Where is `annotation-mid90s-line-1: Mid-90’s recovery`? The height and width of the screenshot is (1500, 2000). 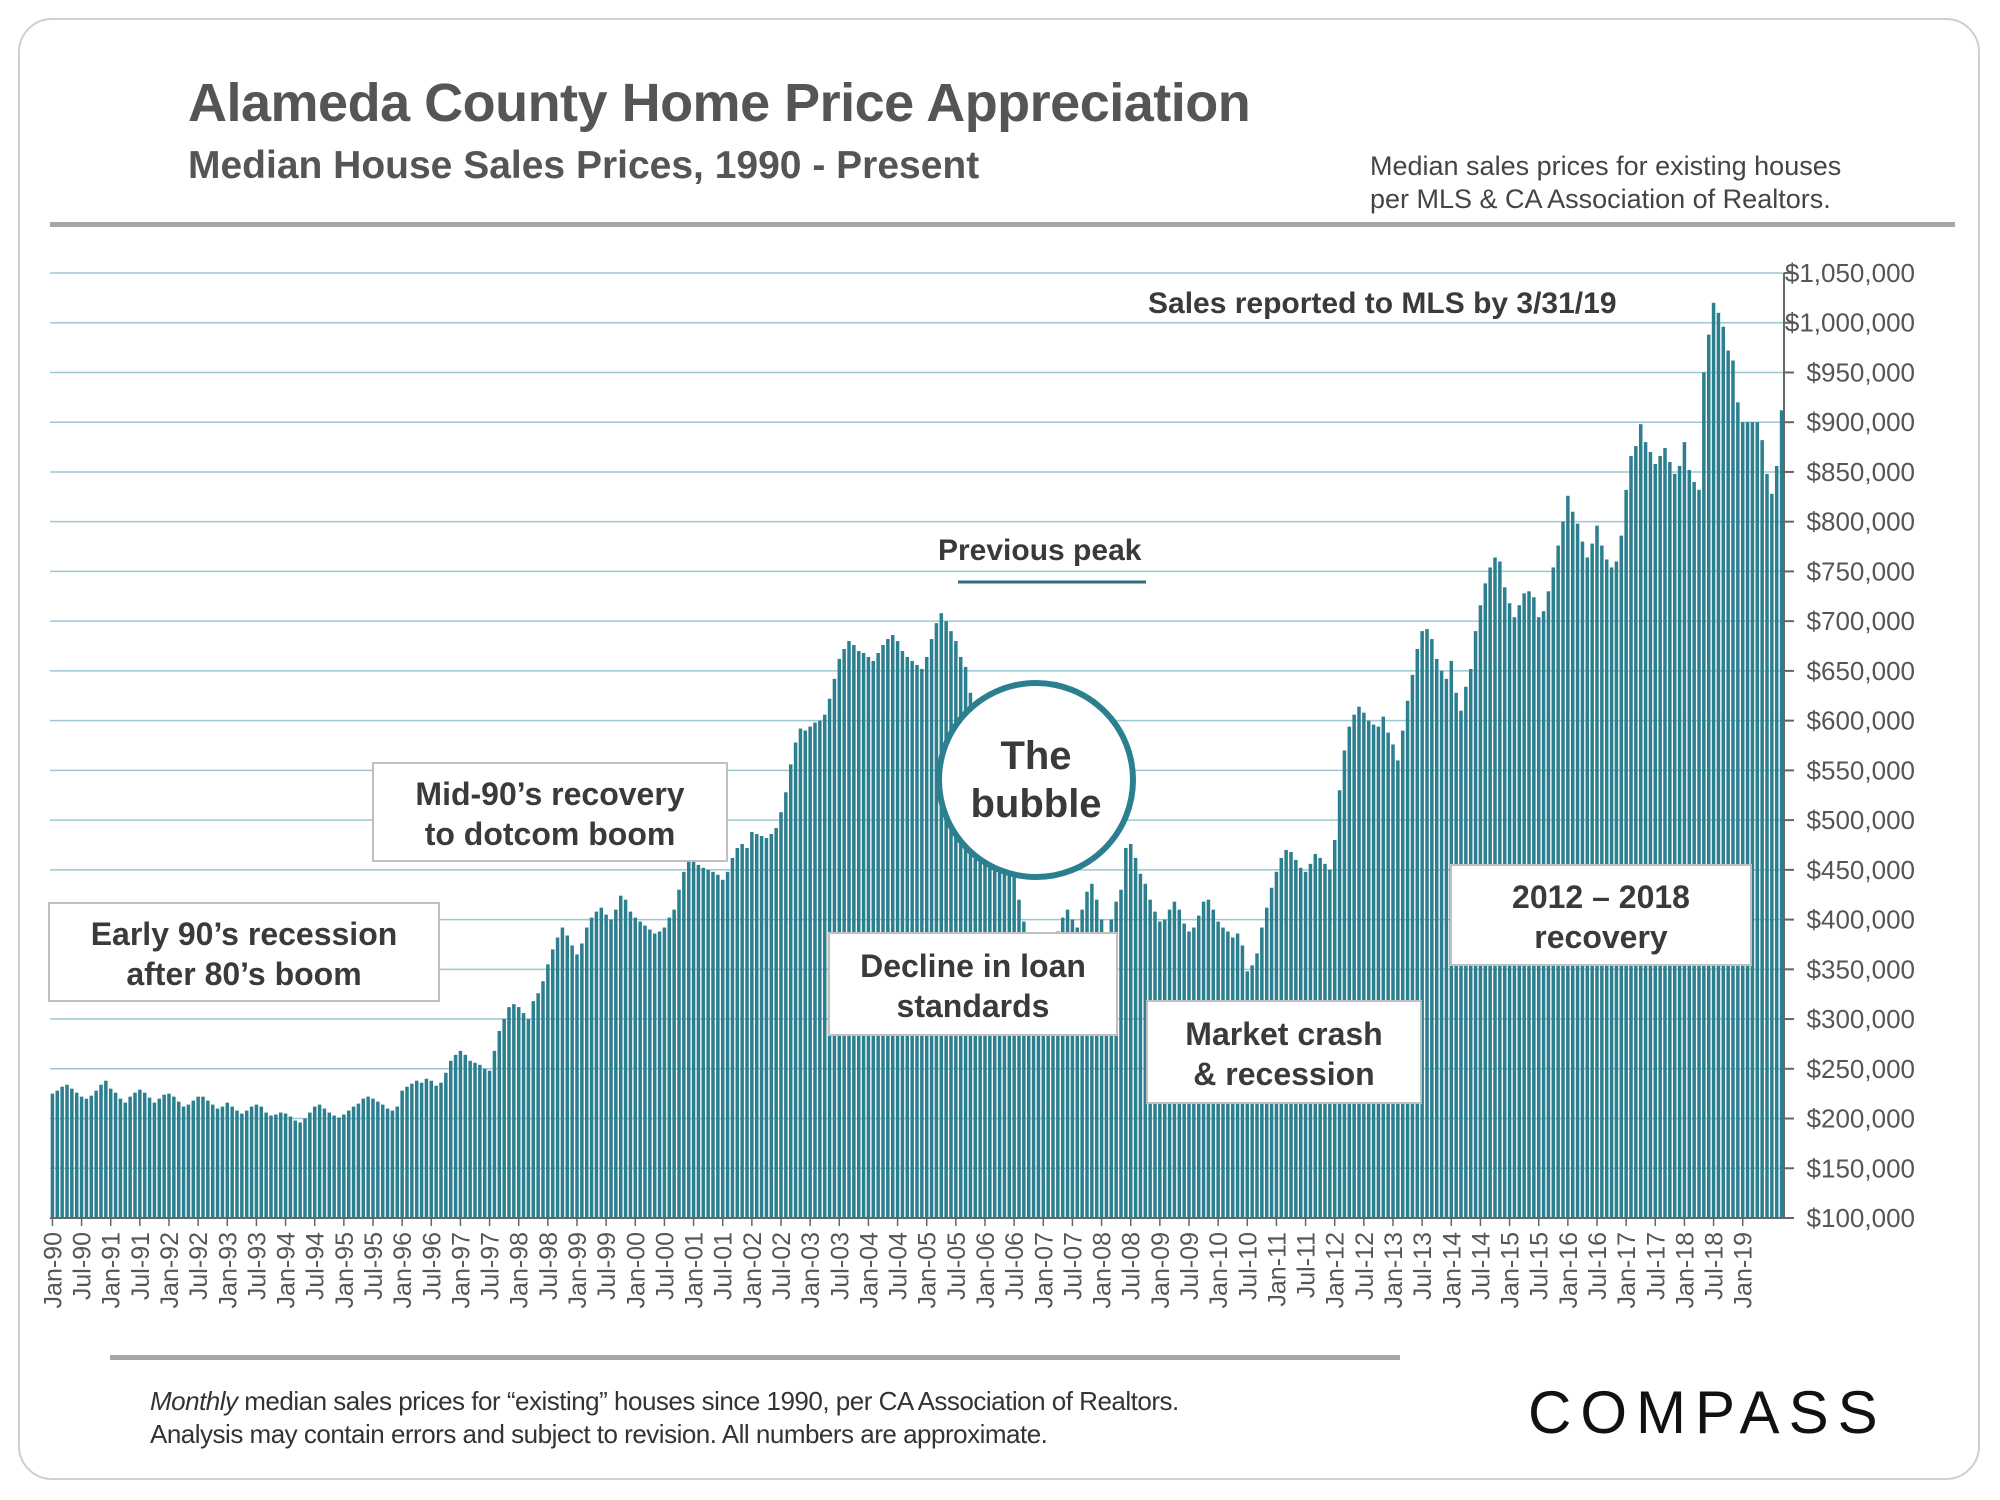 annotation-mid90s-line-1: Mid-90’s recovery is located at coordinates (550, 794).